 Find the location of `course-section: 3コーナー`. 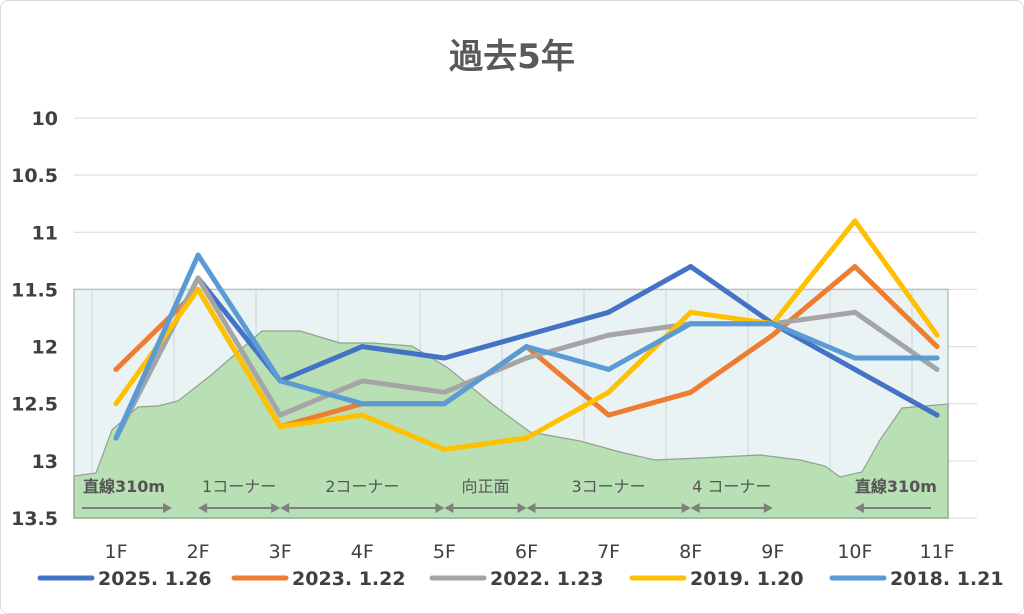

course-section: 3コーナー is located at coordinates (608, 495).